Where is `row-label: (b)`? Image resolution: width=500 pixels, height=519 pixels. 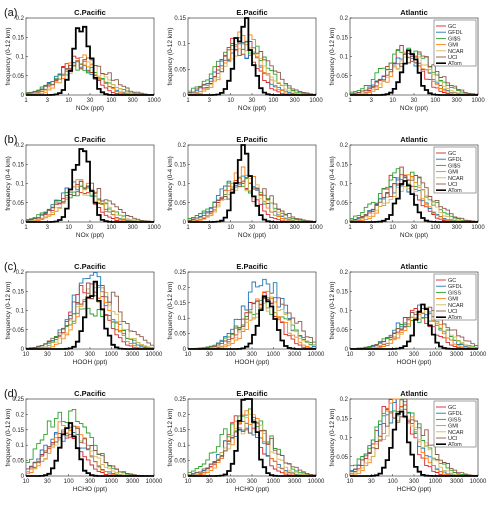
row-label: (b) is located at coordinates (10, 140).